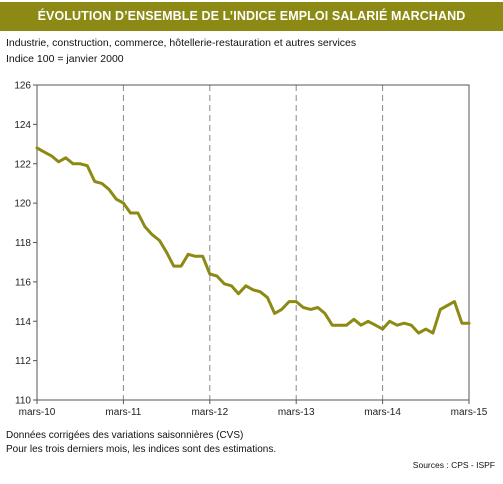 Image resolution: width=503 pixels, height=484 pixels. I want to click on y-tick-label: 110, so click(23, 401).